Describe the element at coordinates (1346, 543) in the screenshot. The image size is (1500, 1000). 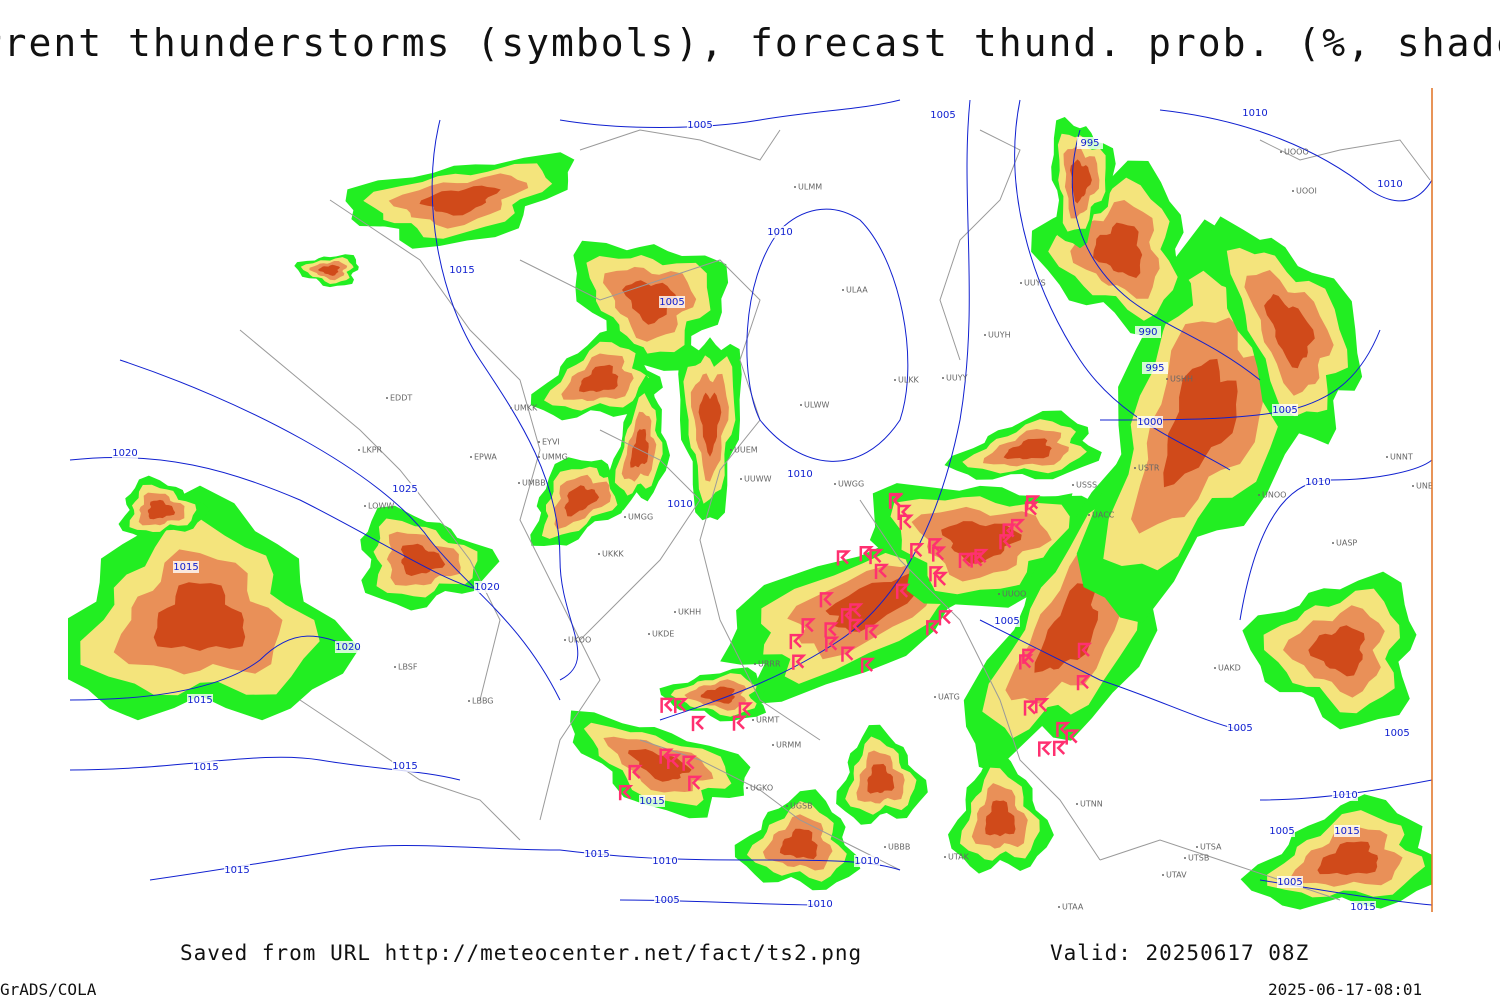
I see `station-code: UASP` at that location.